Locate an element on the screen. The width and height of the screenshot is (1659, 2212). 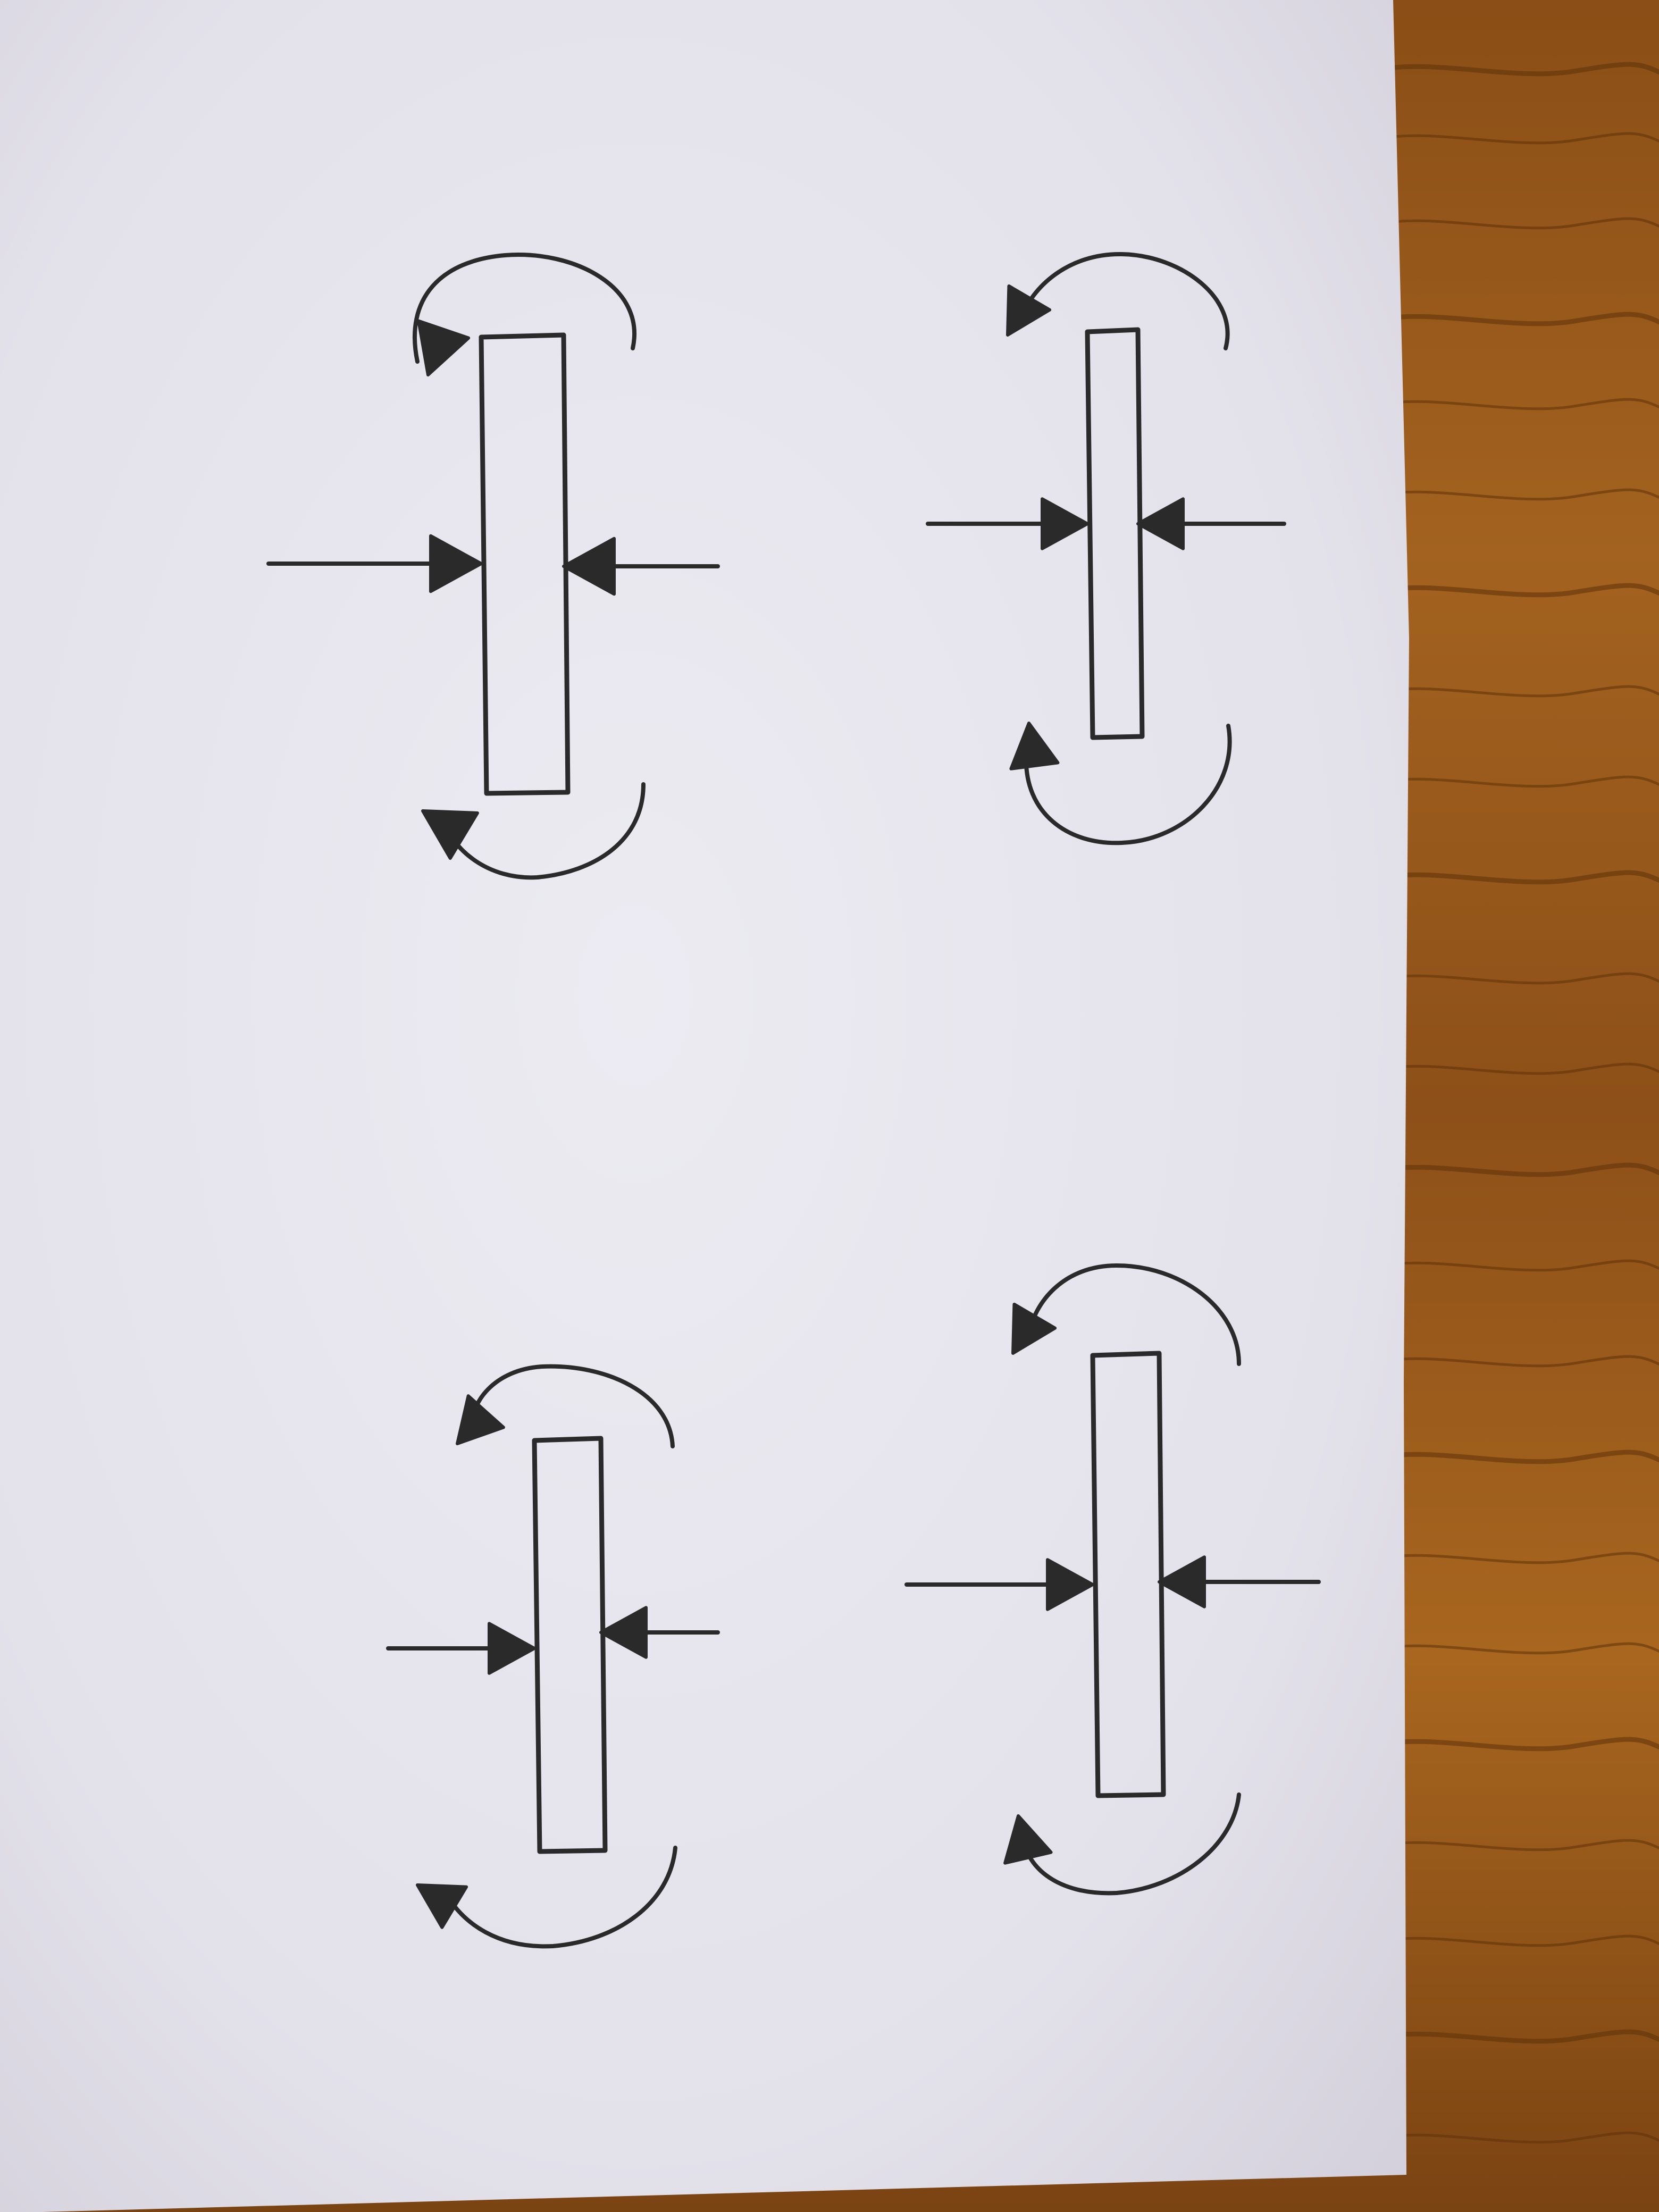
sketch-bottom-right is located at coordinates (1112, 1579).